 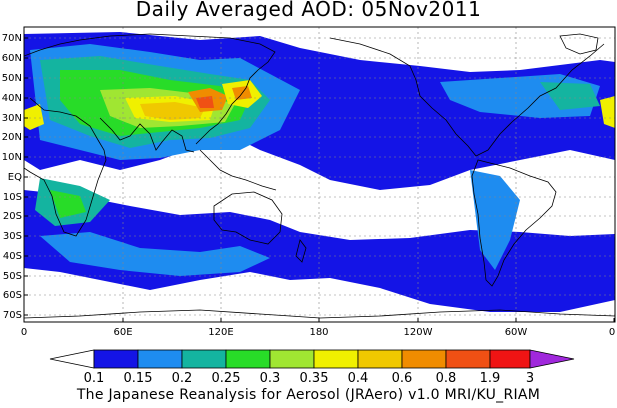 What do you see at coordinates (12, 38) in the screenshot?
I see `lat-label: 70N` at bounding box center [12, 38].